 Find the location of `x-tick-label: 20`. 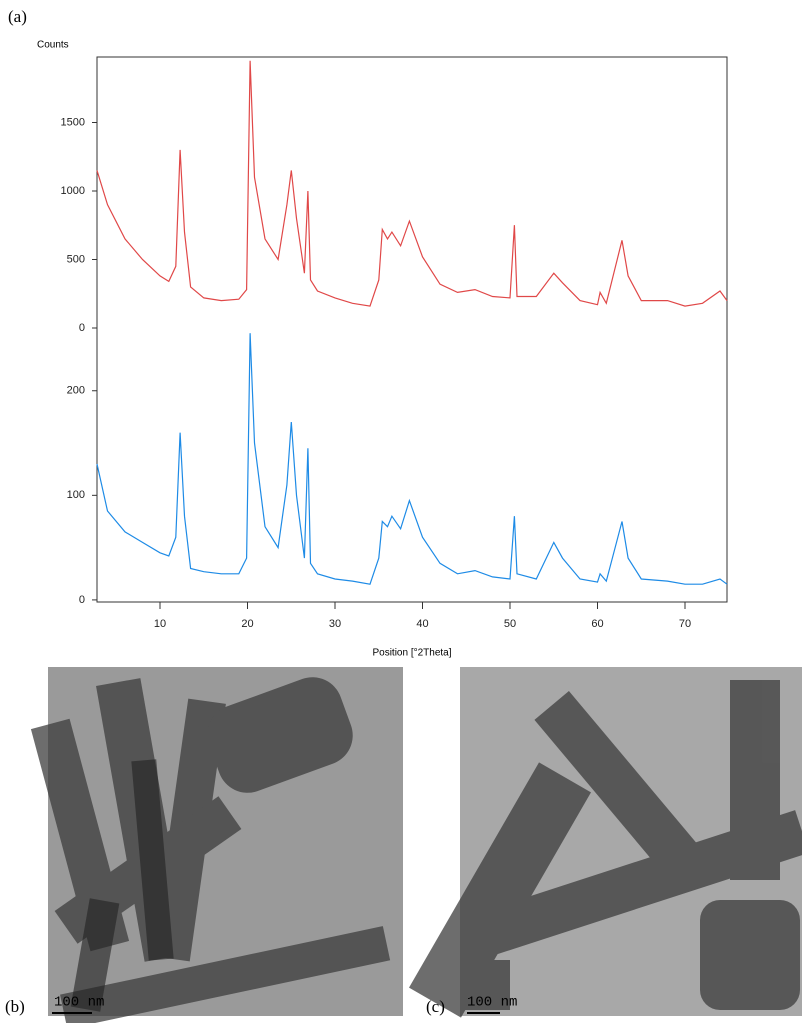

x-tick-label: 20 is located at coordinates (247, 624).